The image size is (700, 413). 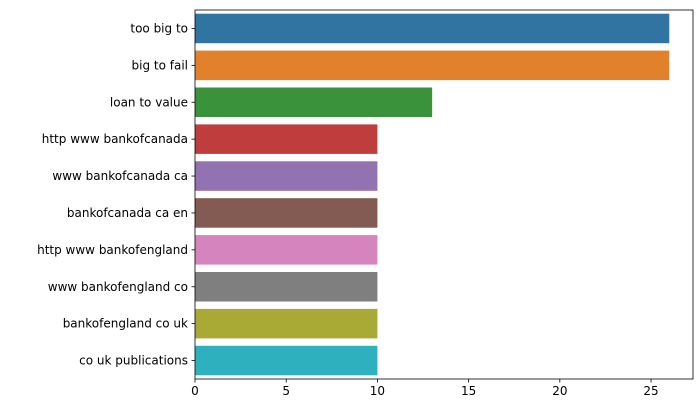 What do you see at coordinates (125, 324) in the screenshot?
I see `y-tick-label: bankofengland co uk` at bounding box center [125, 324].